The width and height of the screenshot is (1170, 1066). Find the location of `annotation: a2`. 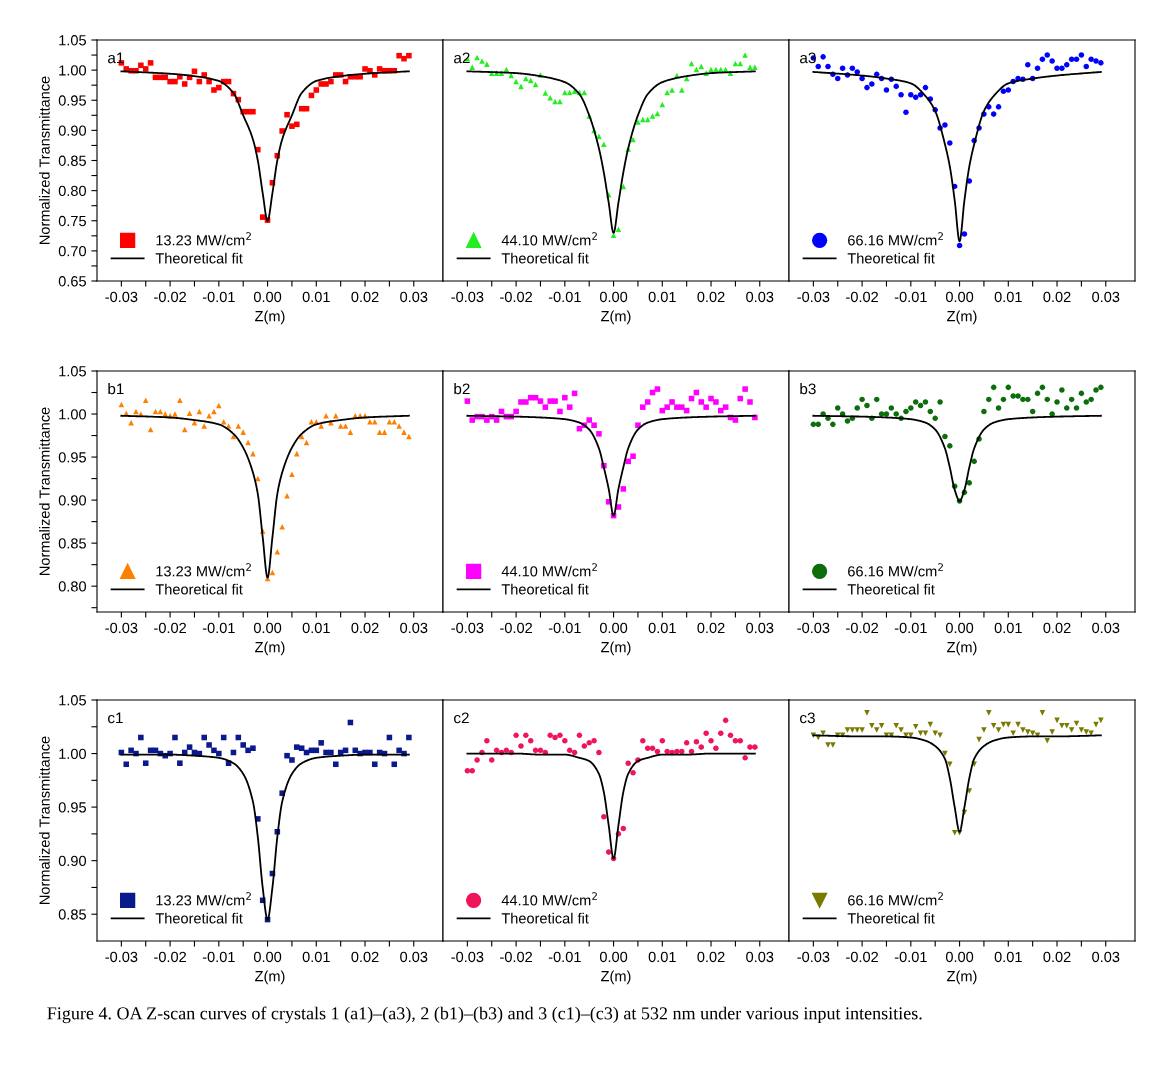

annotation: a2 is located at coordinates (462, 58).